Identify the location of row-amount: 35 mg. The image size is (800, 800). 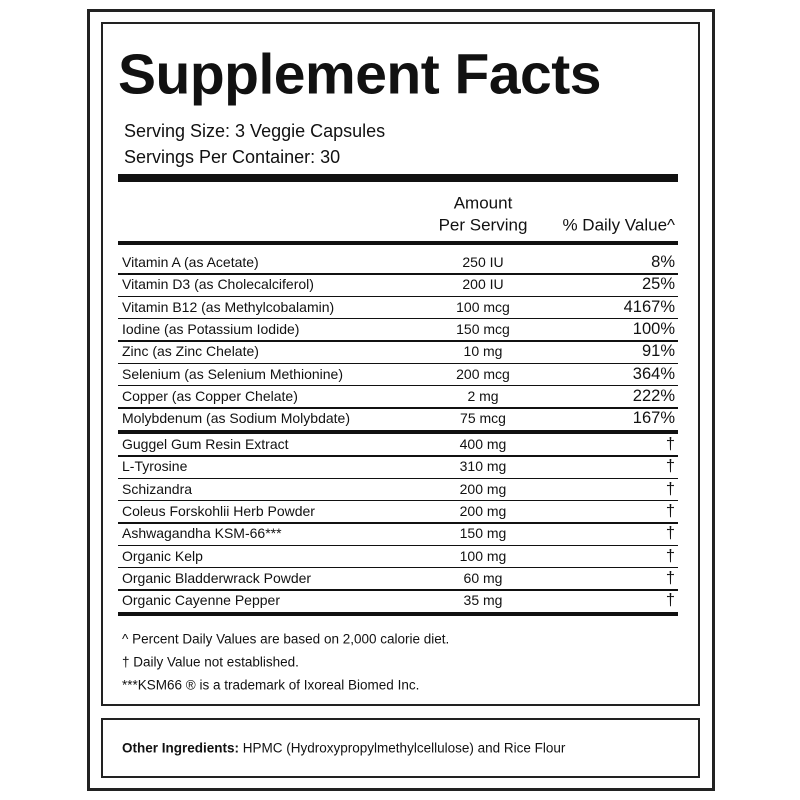
(483, 600).